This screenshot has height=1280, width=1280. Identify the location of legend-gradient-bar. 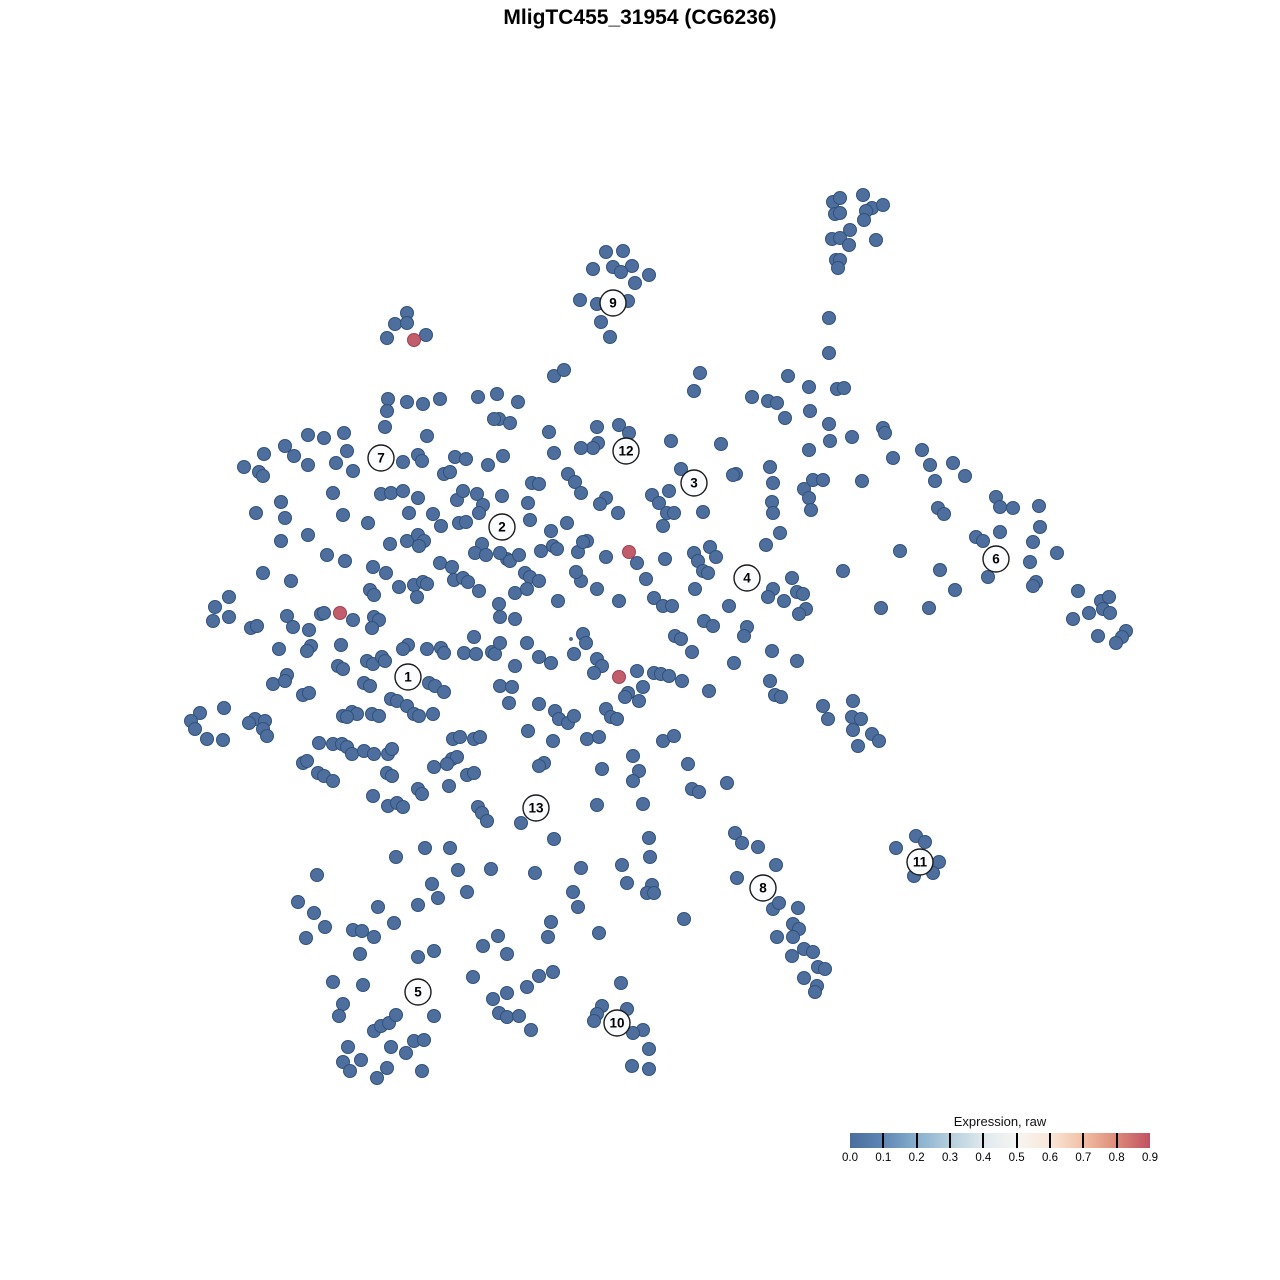
(1000, 1140).